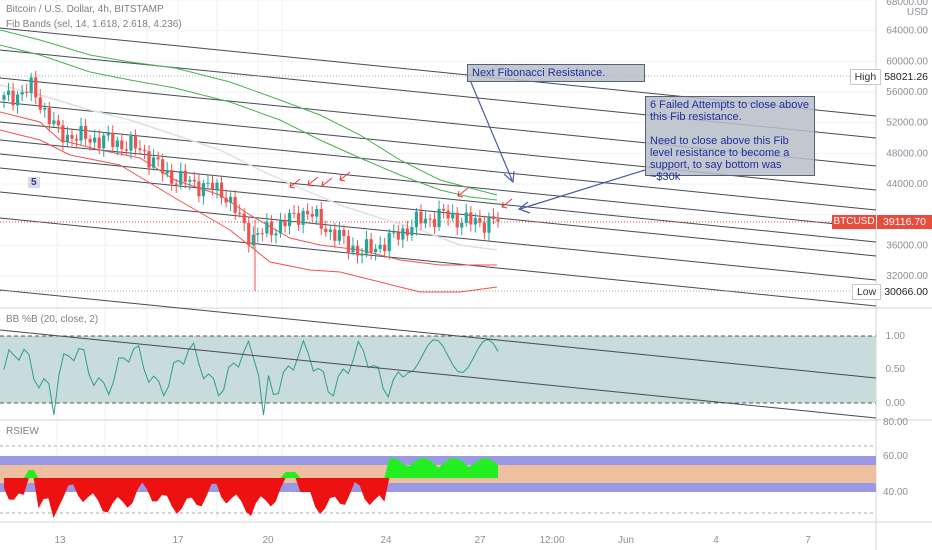 Image resolution: width=932 pixels, height=550 pixels. What do you see at coordinates (896, 336) in the screenshot?
I see `bb-tick-label: 1.00` at bounding box center [896, 336].